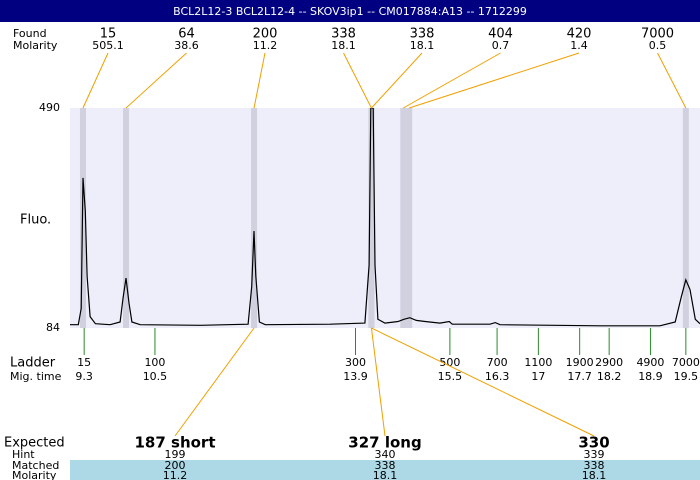  I want to click on peak-size: 64, so click(186, 34).